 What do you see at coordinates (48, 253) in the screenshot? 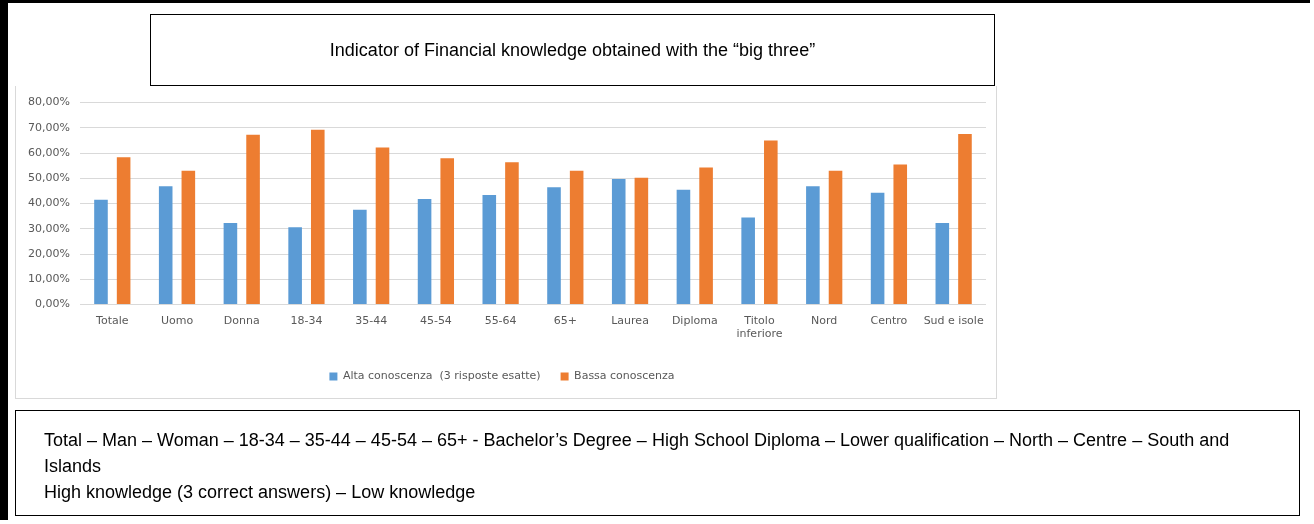
I see `y-tick-label: 20,00%` at bounding box center [48, 253].